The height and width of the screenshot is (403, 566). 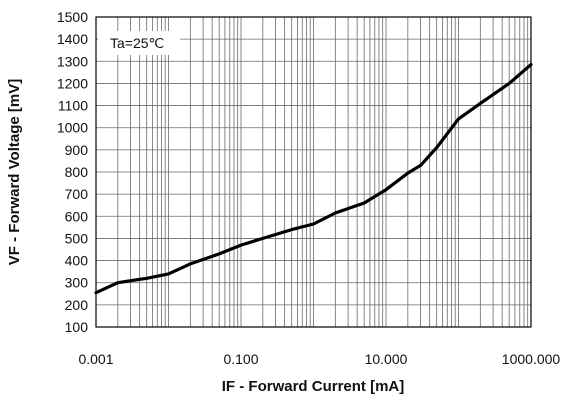 I want to click on x-tick-label: 0.001, so click(x=95, y=359).